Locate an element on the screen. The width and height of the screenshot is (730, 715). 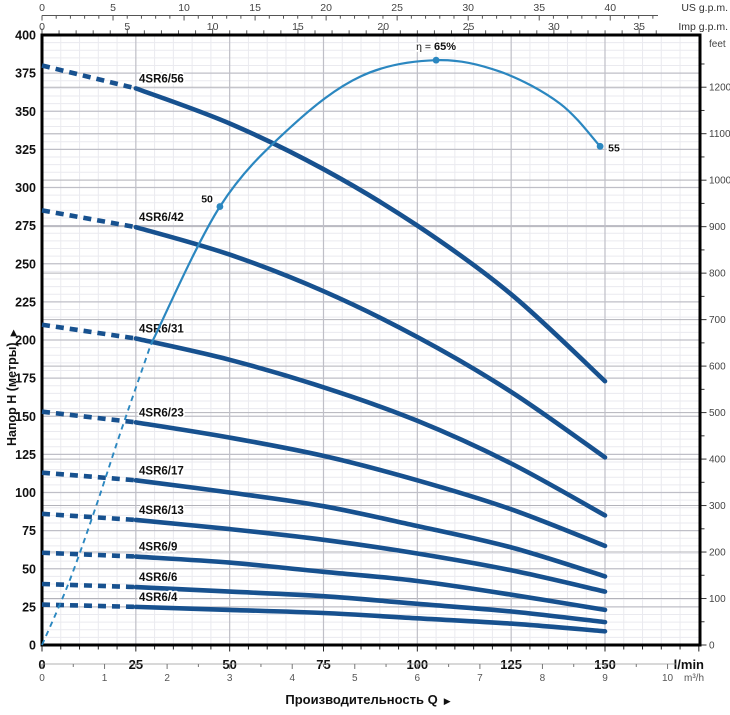
head-curve-solid-4SR6/23 is located at coordinates (370, 484).